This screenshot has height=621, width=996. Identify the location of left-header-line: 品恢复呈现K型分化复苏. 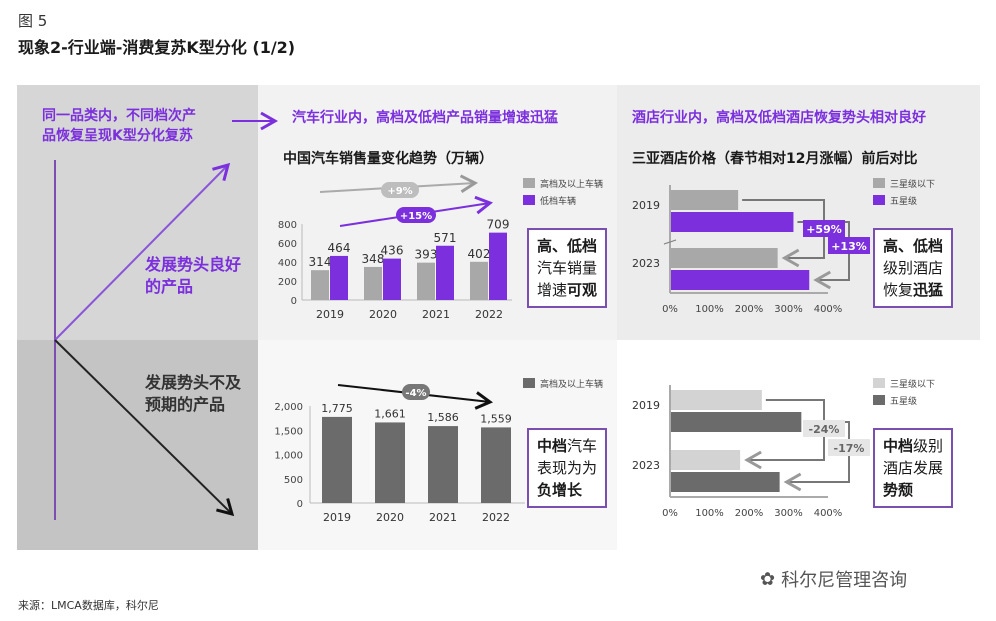
(117, 136).